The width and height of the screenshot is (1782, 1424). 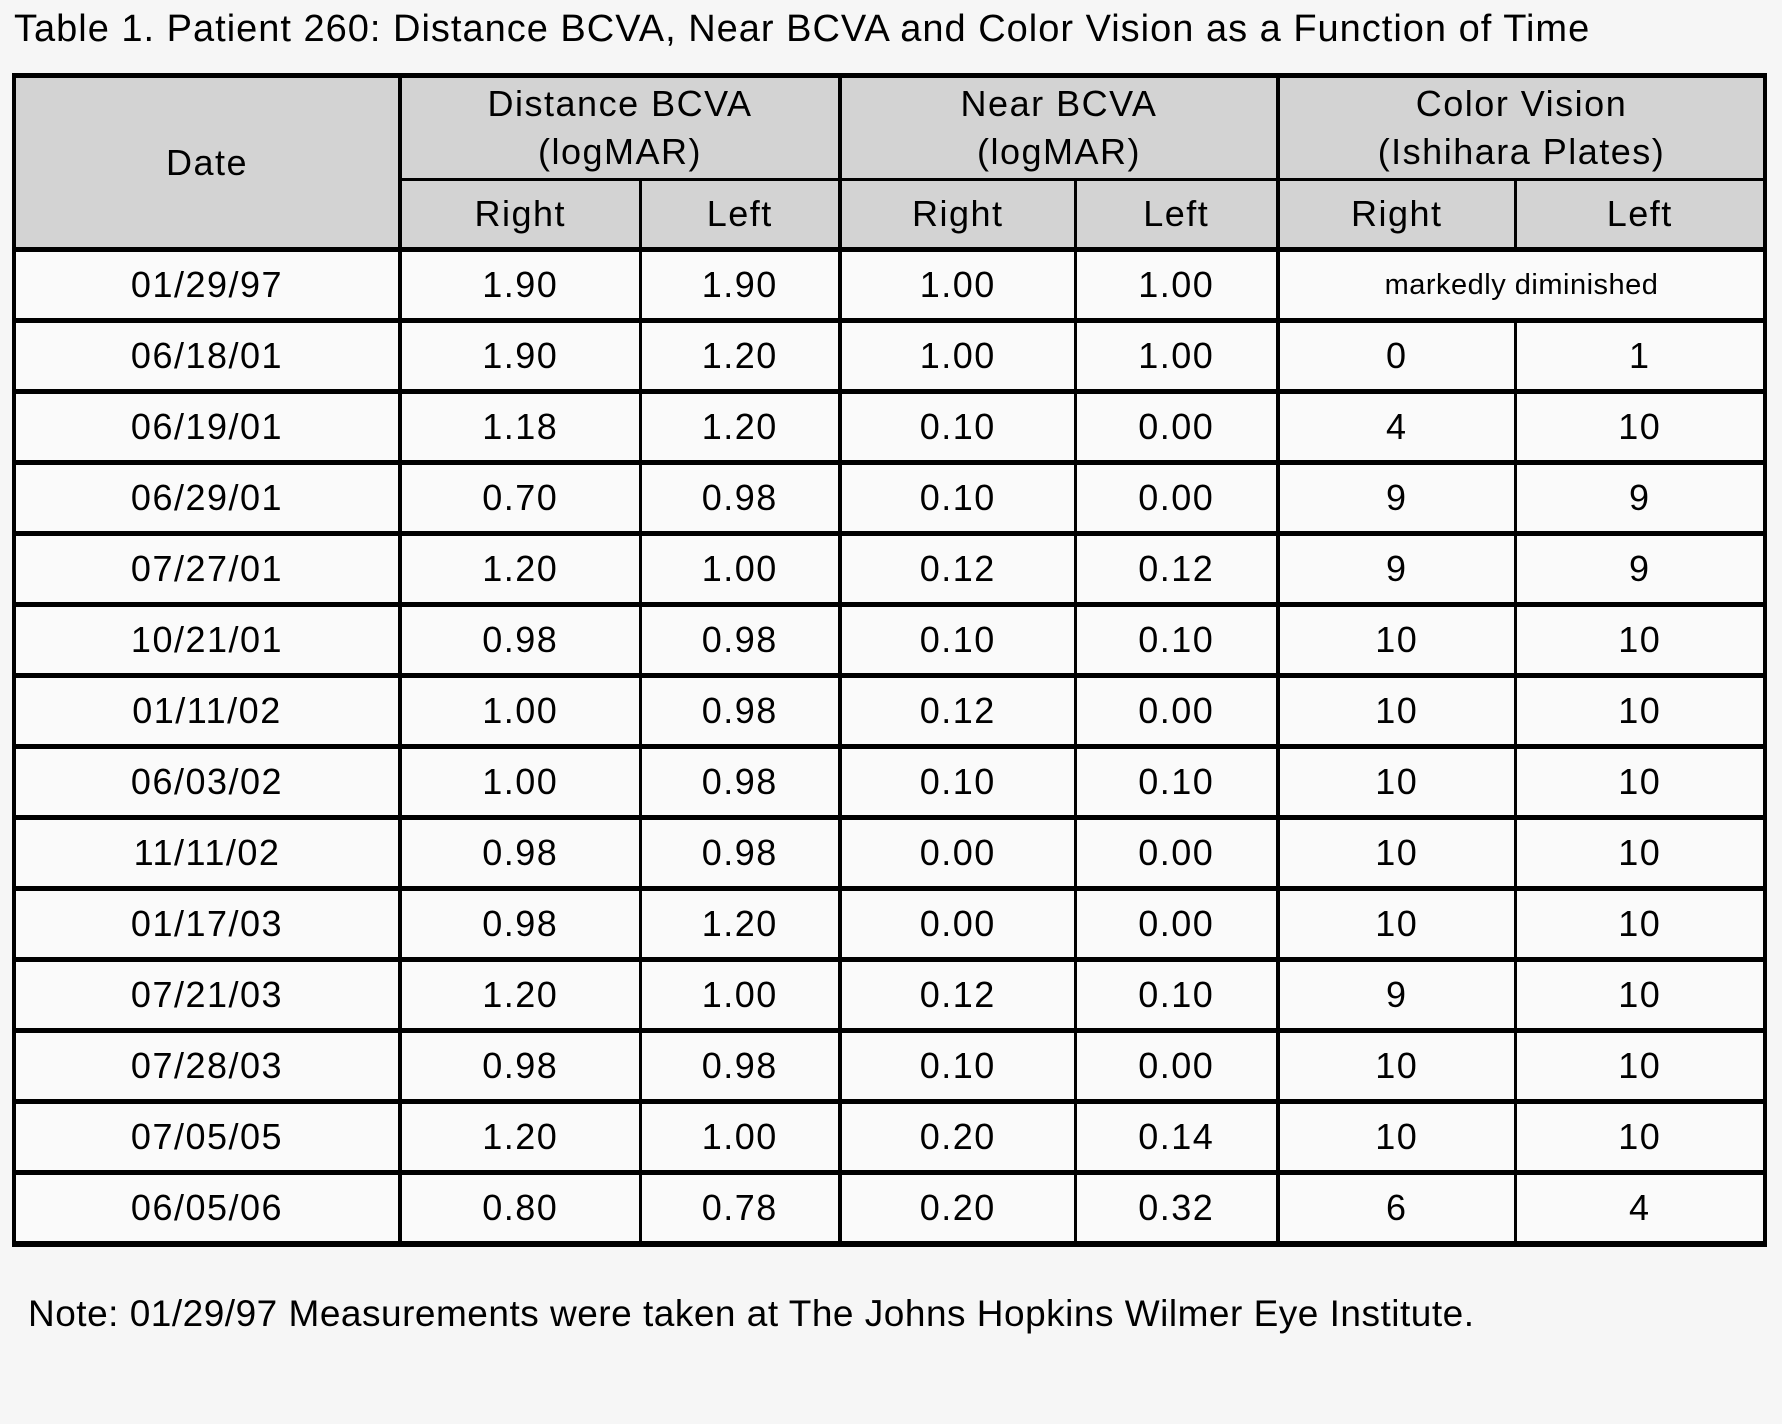 I want to click on date-cell: 01/29/97, so click(x=207, y=285).